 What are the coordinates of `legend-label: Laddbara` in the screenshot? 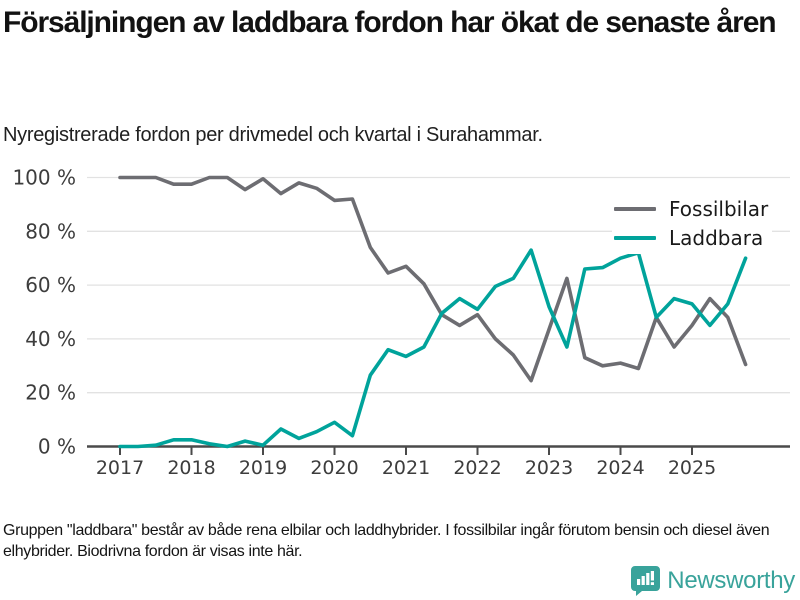 It's located at (716, 238).